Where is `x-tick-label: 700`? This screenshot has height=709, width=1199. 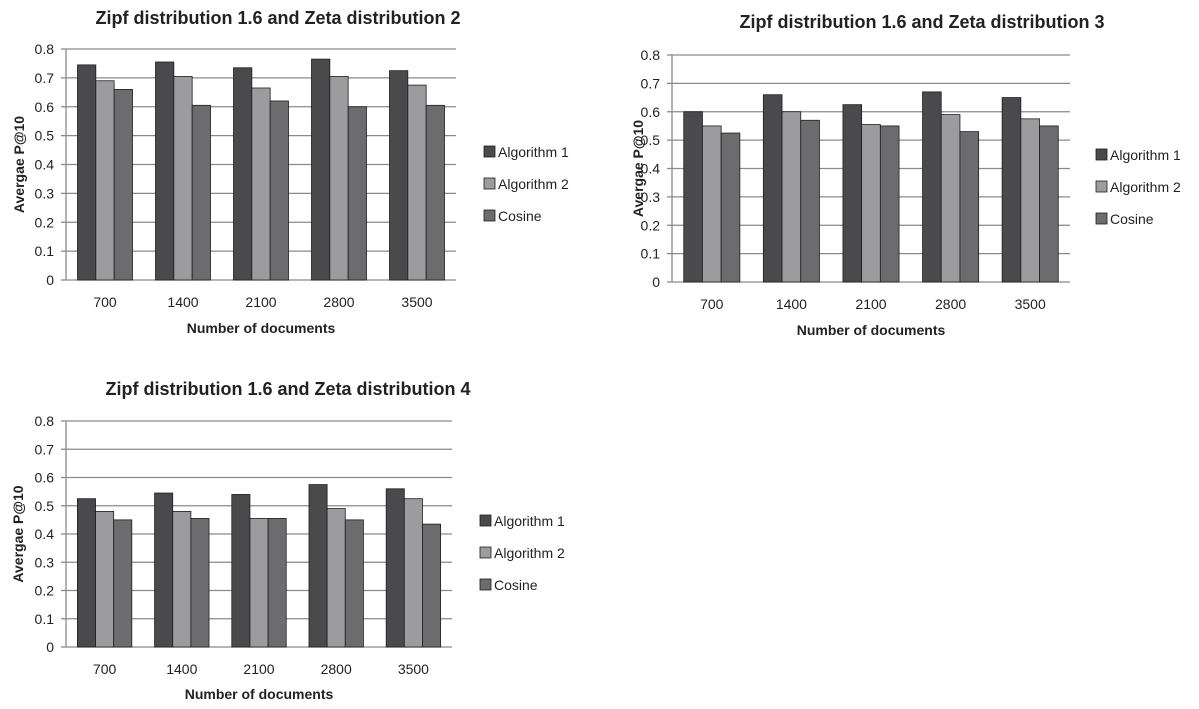 x-tick-label: 700 is located at coordinates (105, 302).